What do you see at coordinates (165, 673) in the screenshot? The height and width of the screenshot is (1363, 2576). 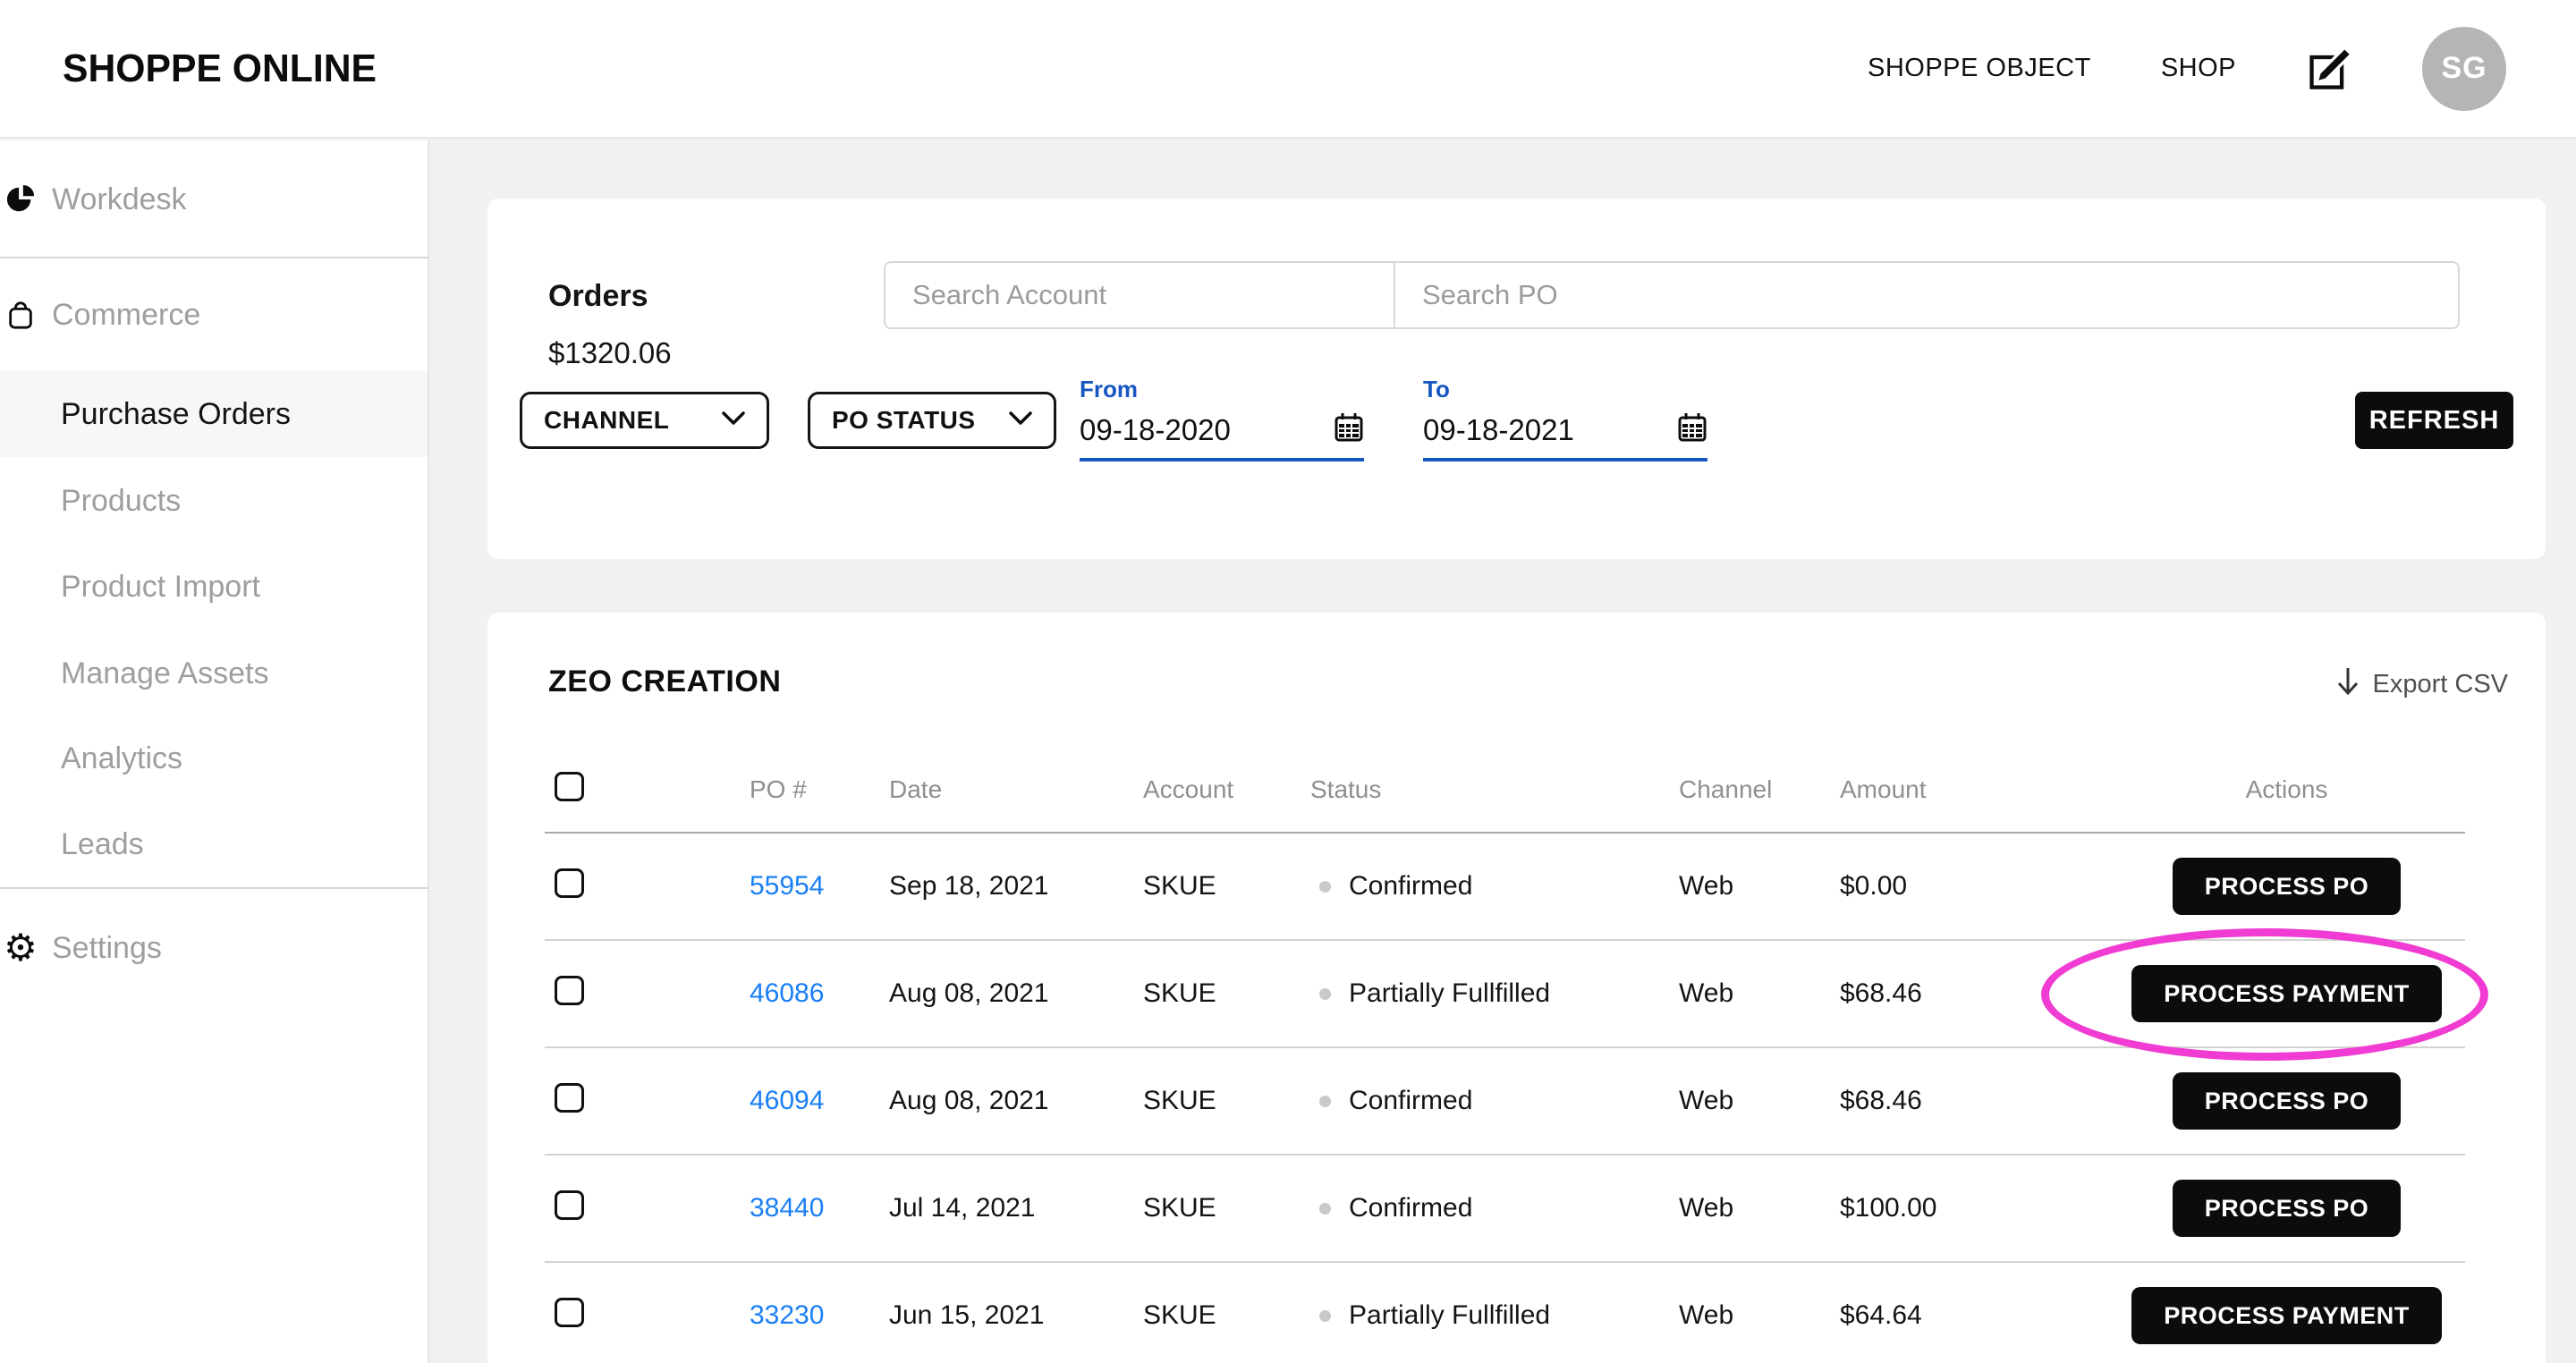 I see `sidebar-item-label: Manage Assets` at bounding box center [165, 673].